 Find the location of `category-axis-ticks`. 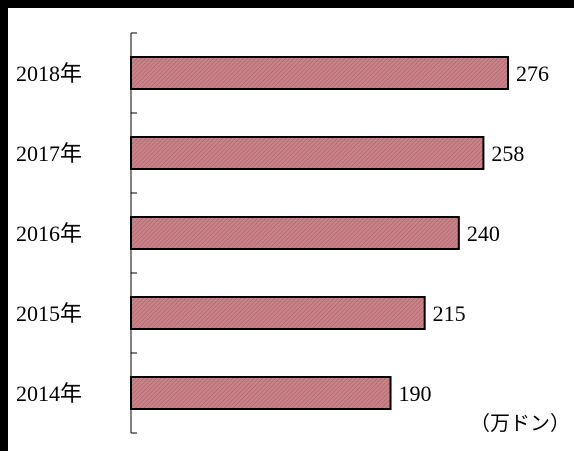

category-axis-ticks is located at coordinates (134, 233).